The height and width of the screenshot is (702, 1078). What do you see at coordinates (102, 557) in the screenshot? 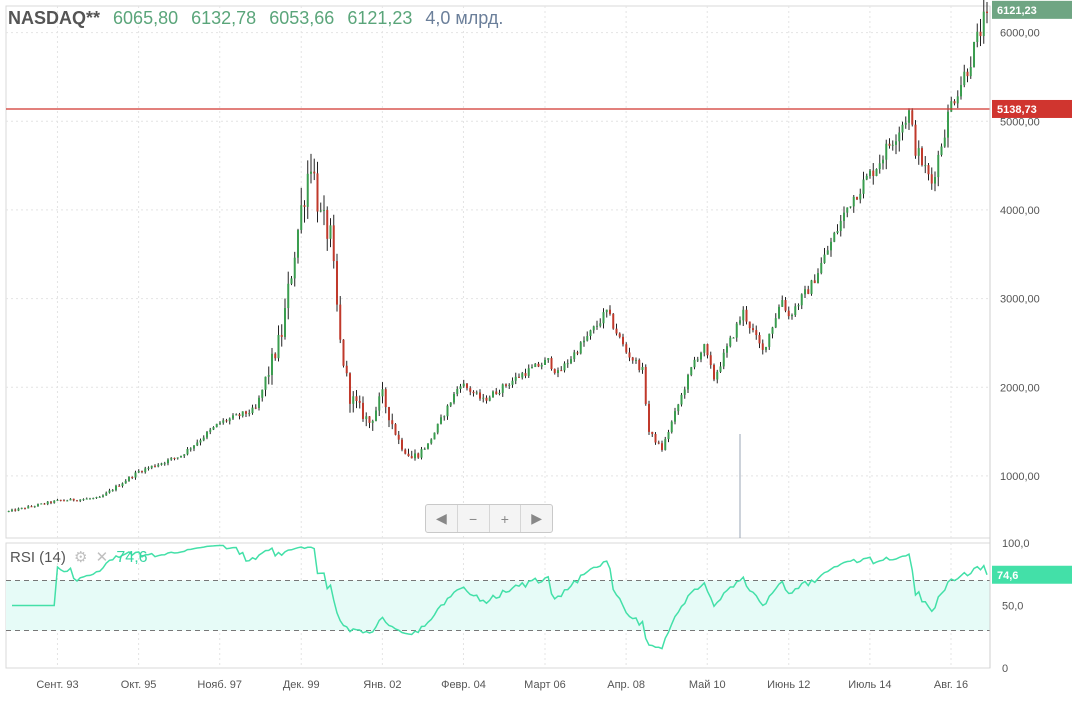
I see `close-icon: ✕` at bounding box center [102, 557].